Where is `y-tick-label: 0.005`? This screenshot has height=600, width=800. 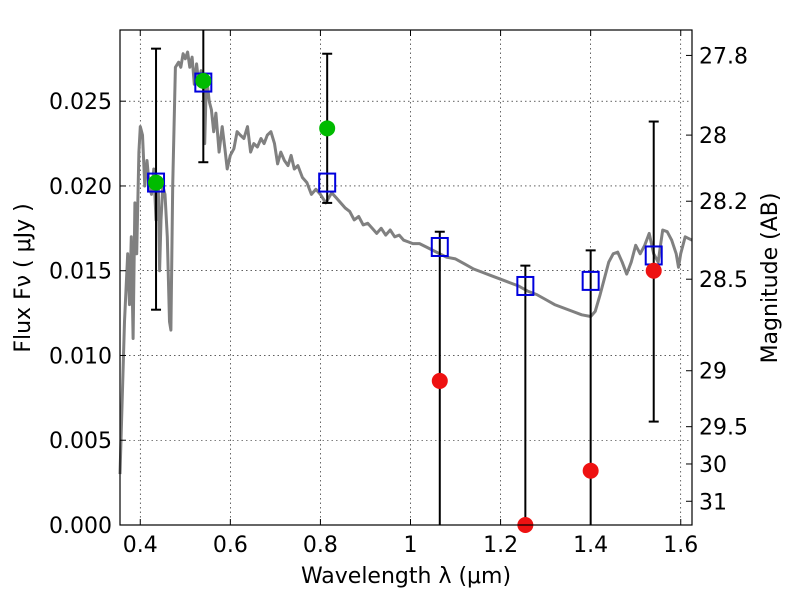 y-tick-label: 0.005 is located at coordinates (80, 441).